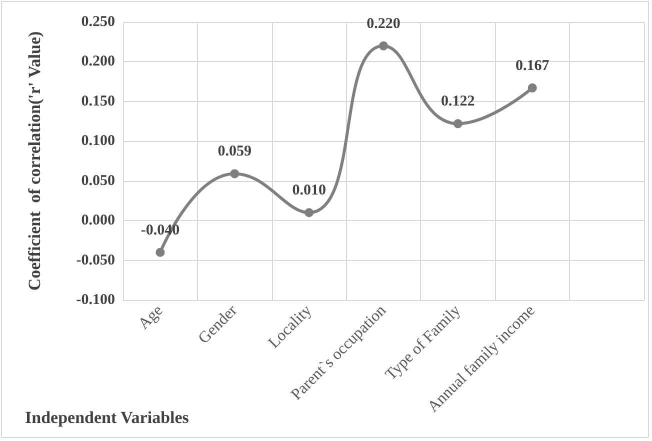 The height and width of the screenshot is (441, 652). Describe the element at coordinates (458, 102) in the screenshot. I see `data-label: 0.122` at that location.